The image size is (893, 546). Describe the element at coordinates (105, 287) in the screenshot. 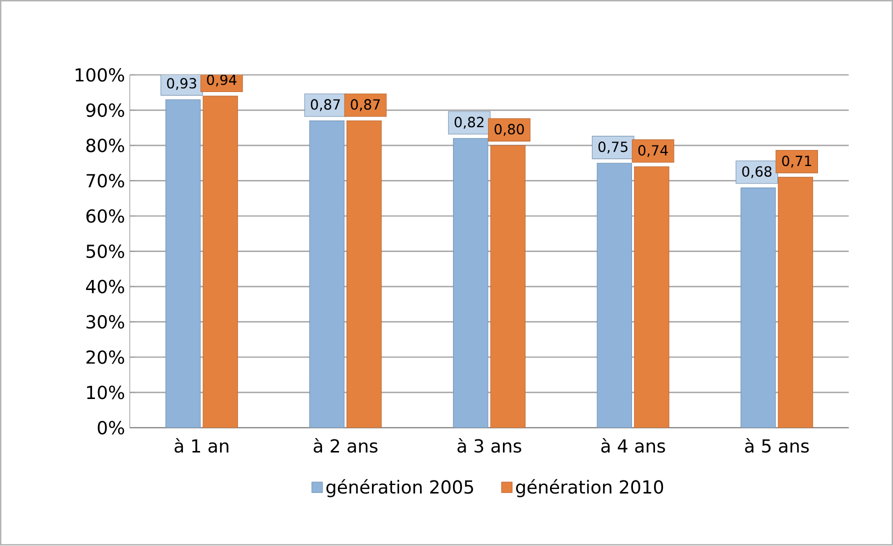

I see `y-tick-label: 40%` at that location.